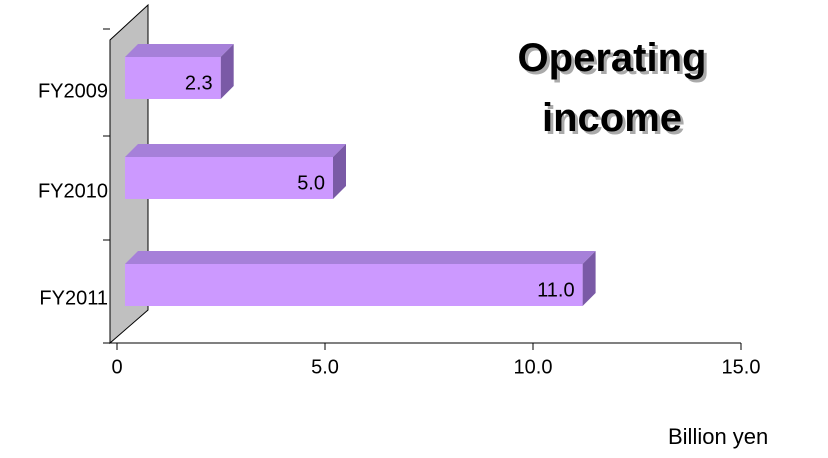 Image resolution: width=828 pixels, height=458 pixels. What do you see at coordinates (612, 88) in the screenshot?
I see `chart-title: Operating income` at bounding box center [612, 88].